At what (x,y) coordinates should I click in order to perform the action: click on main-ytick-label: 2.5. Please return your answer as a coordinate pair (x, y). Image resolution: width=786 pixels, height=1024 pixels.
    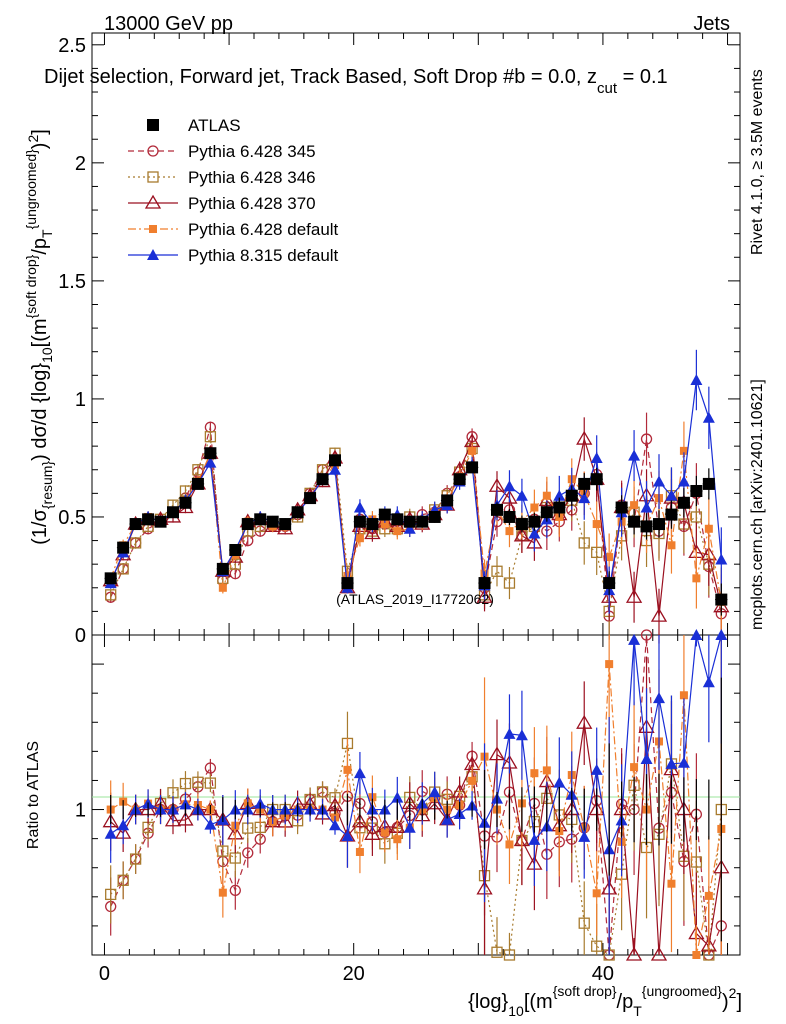
    Looking at the image, I should click on (72, 46).